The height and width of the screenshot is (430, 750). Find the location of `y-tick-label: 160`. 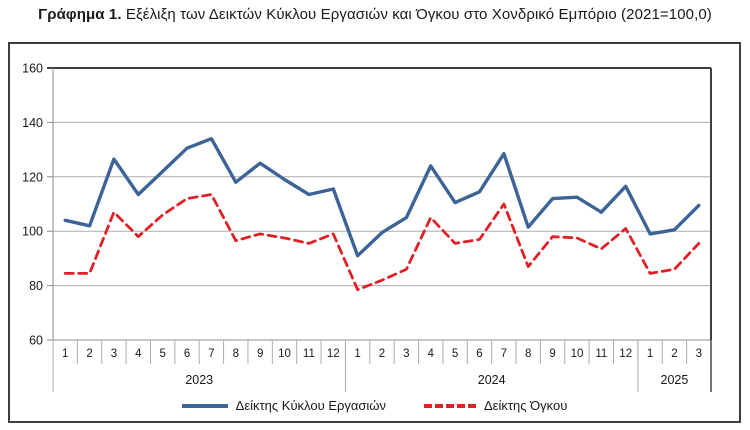

y-tick-label: 160 is located at coordinates (32, 69).